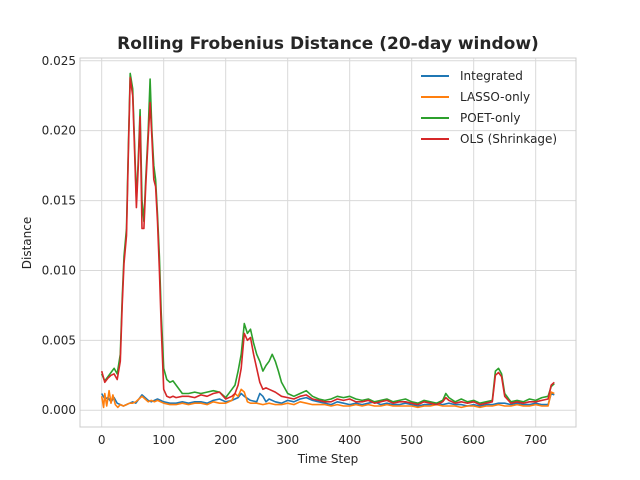 The height and width of the screenshot is (480, 640). Describe the element at coordinates (59, 61) in the screenshot. I see `y-tick-label: 0.025` at that location.